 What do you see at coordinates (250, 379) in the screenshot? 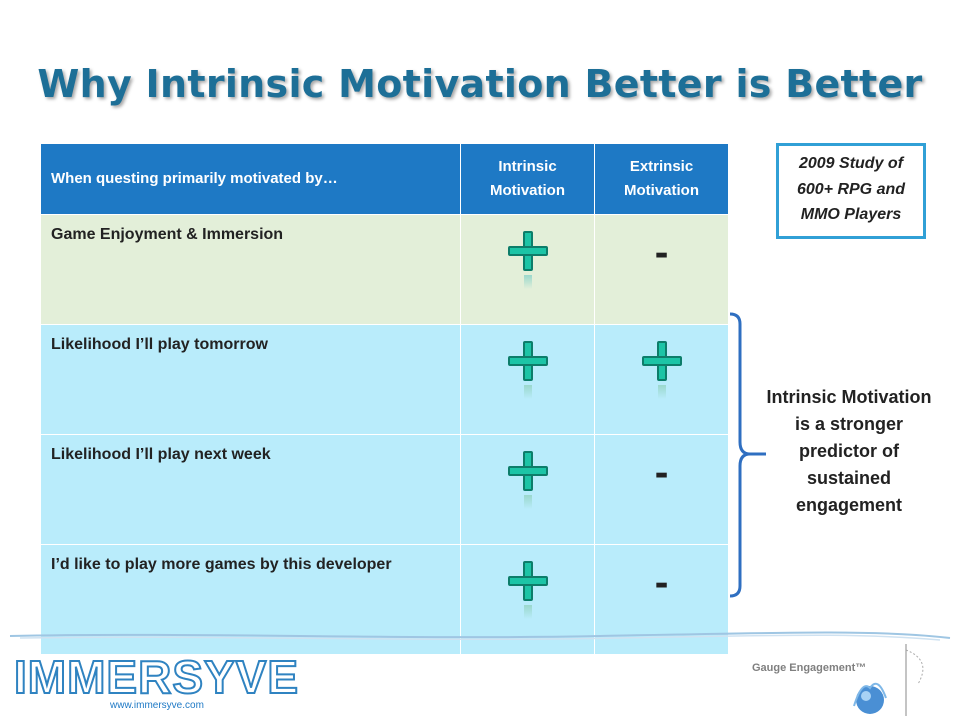
I see `row-label: Likelihood I’ll play tomorrow` at bounding box center [250, 379].